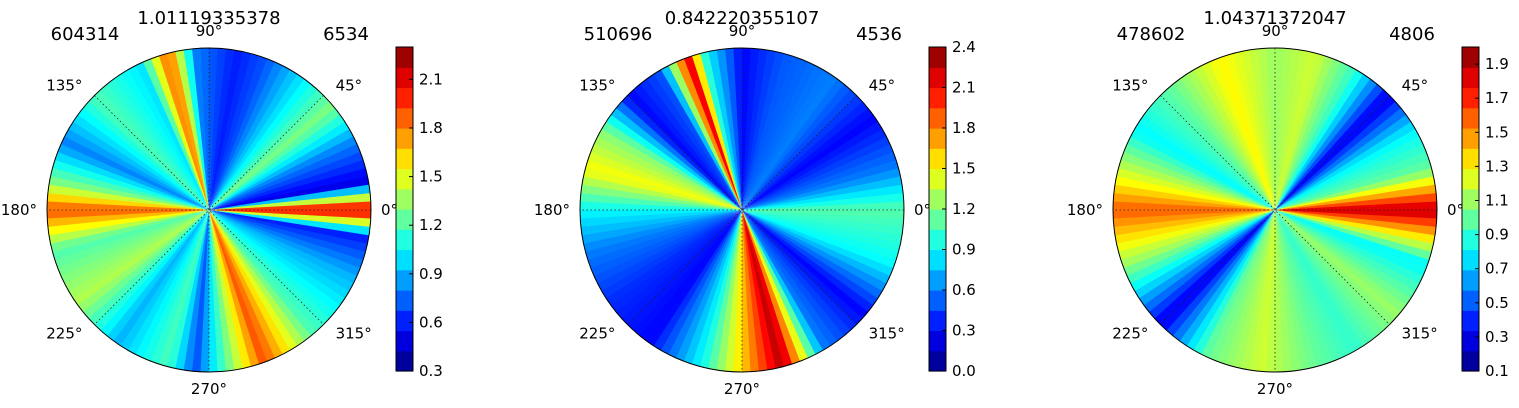  I want to click on colorbar-tick-label: 1.1, so click(1497, 201).